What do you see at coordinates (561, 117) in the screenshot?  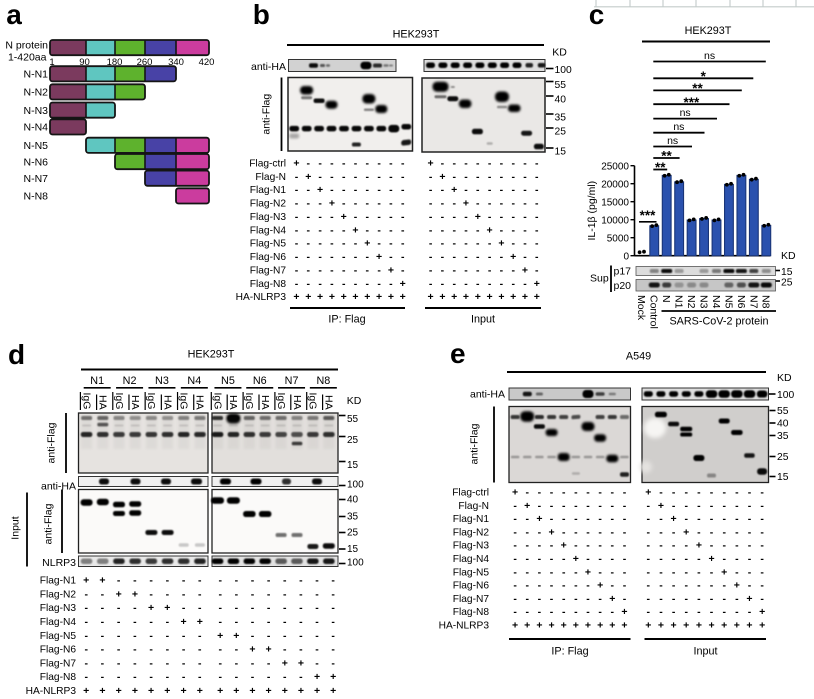 I see `svg-text: 35` at bounding box center [561, 117].